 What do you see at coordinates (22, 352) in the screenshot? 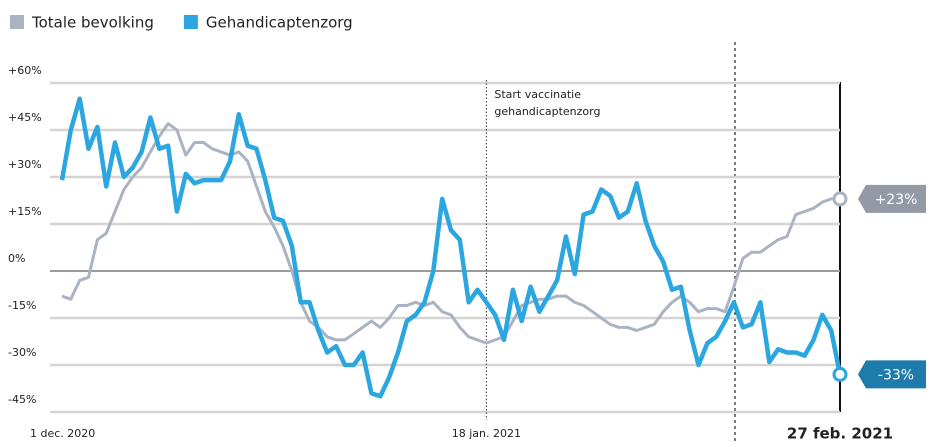
I see `y-tick-label: -30%` at bounding box center [22, 352].